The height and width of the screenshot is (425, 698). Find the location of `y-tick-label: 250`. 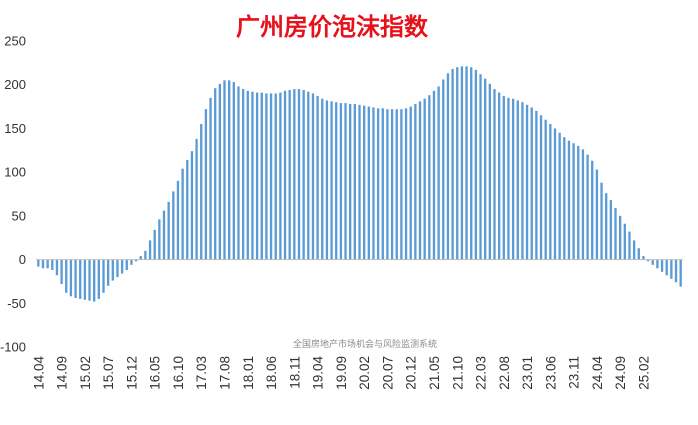

y-tick-label: 250 is located at coordinates (15, 41).